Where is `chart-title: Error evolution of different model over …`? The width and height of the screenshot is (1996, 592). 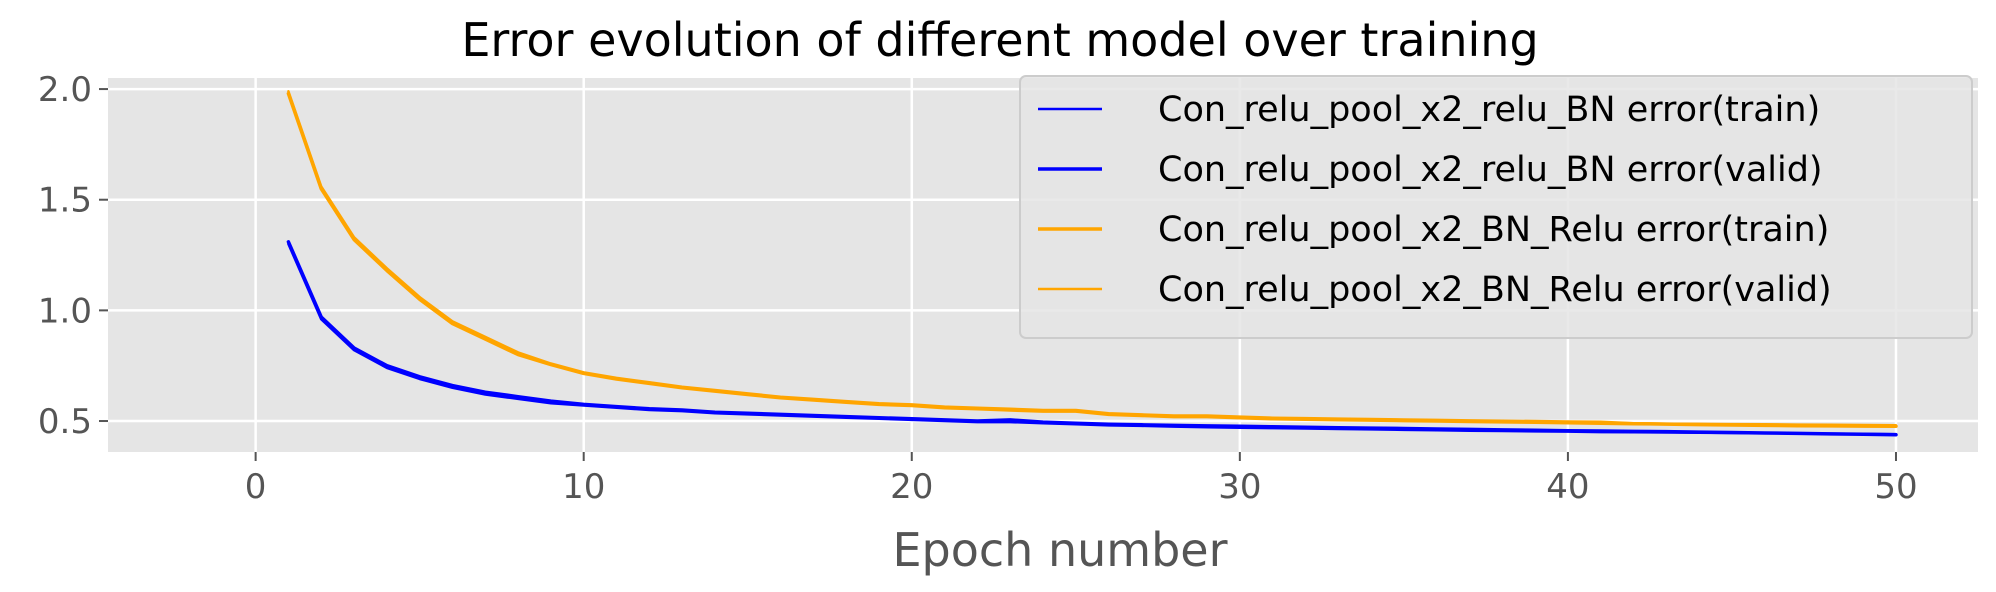
chart-title: Error evolution of different model over … is located at coordinates (999, 40).